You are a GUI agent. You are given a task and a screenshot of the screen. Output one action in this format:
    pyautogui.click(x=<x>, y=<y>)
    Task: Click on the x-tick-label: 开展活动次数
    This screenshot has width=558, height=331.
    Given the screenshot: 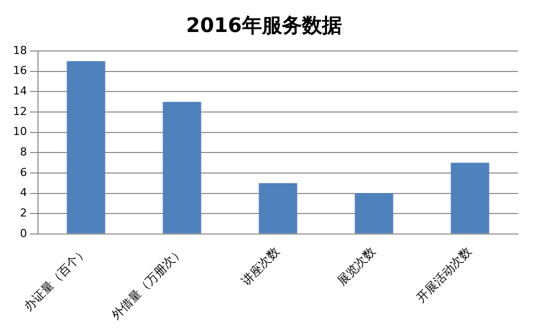 What is the action you would take?
    pyautogui.click(x=444, y=275)
    